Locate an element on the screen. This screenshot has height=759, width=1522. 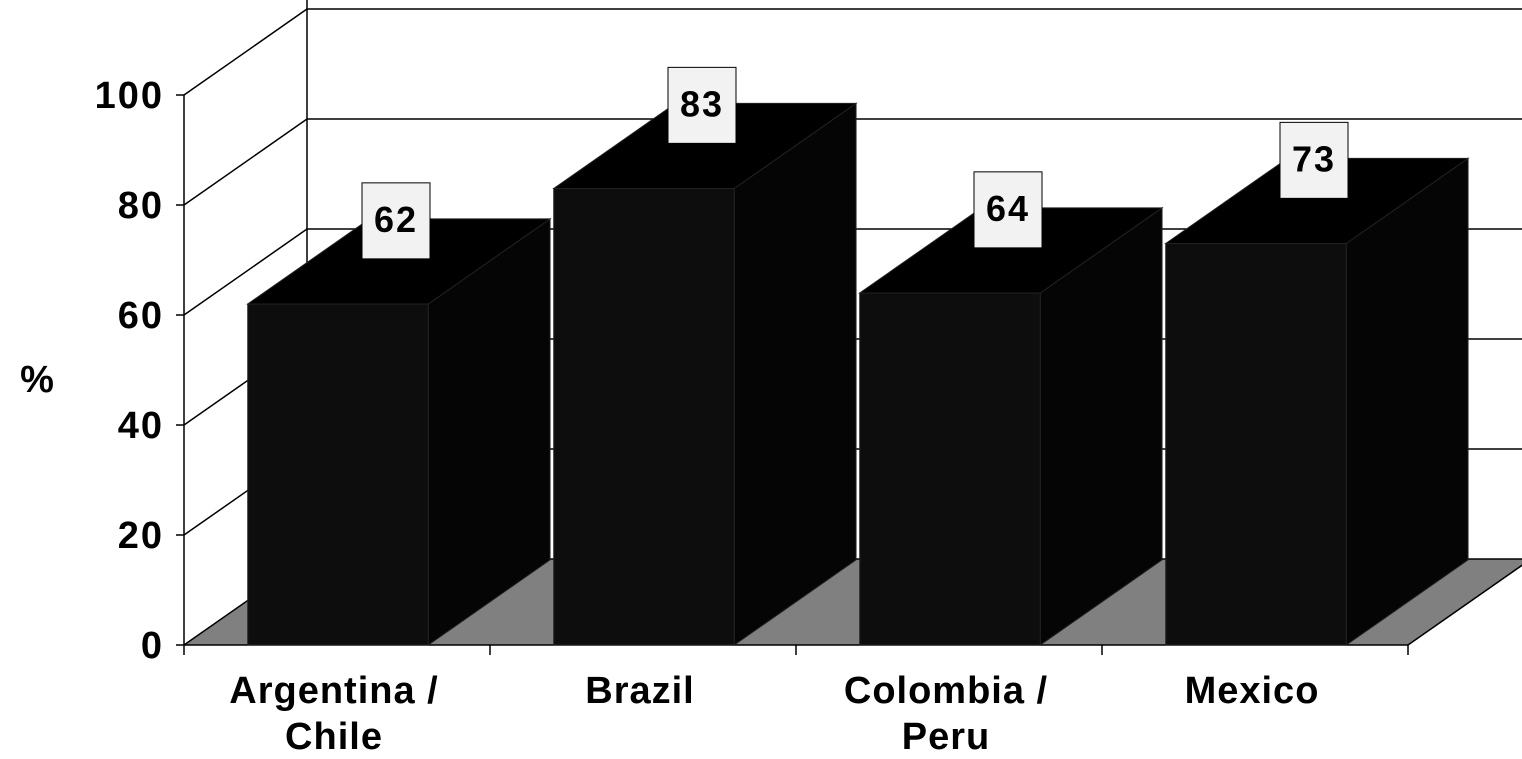
x-tick-label: Brazil is located at coordinates (639, 691).